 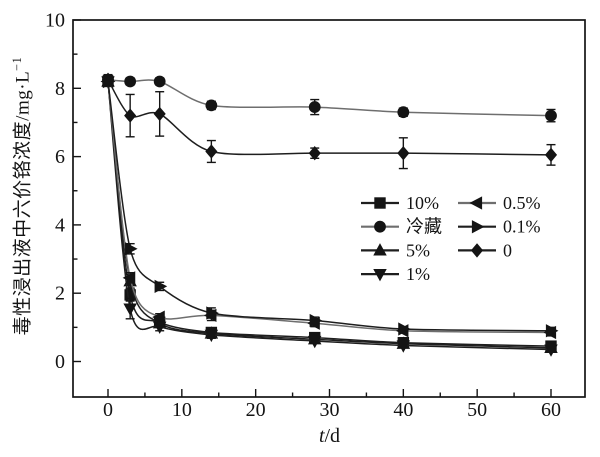 I want to click on legend-item-0.5pct: 0.5%, so click(x=499, y=203).